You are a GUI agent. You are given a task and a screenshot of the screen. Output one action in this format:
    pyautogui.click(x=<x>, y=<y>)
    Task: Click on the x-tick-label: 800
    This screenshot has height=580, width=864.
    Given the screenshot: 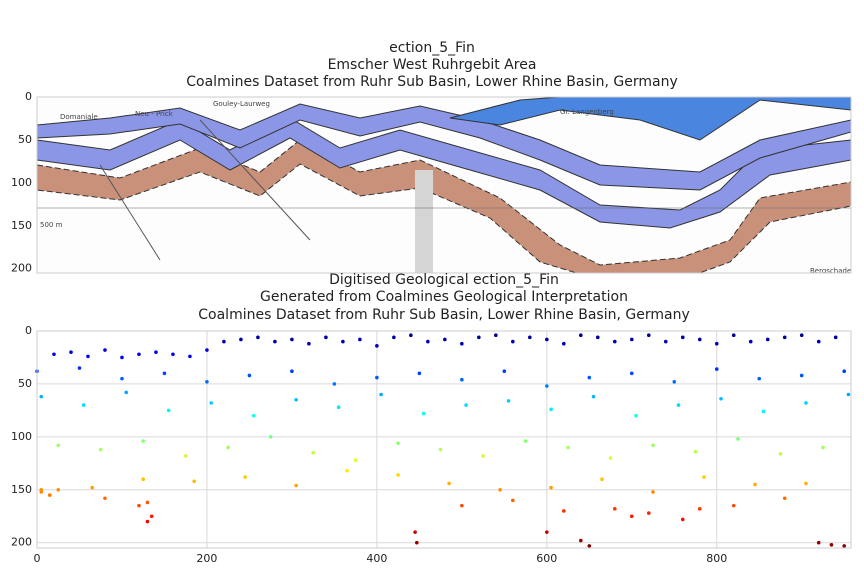 What is the action you would take?
    pyautogui.click(x=716, y=558)
    